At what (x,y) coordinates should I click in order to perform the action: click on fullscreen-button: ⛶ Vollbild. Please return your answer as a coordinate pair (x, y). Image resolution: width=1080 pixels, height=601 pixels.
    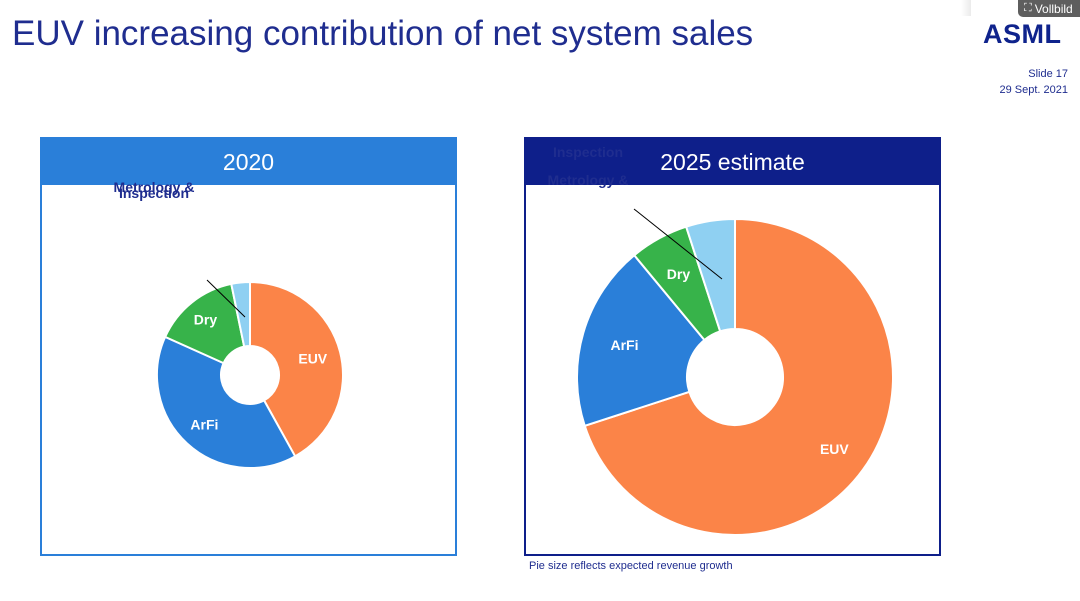
    Looking at the image, I should click on (1049, 8).